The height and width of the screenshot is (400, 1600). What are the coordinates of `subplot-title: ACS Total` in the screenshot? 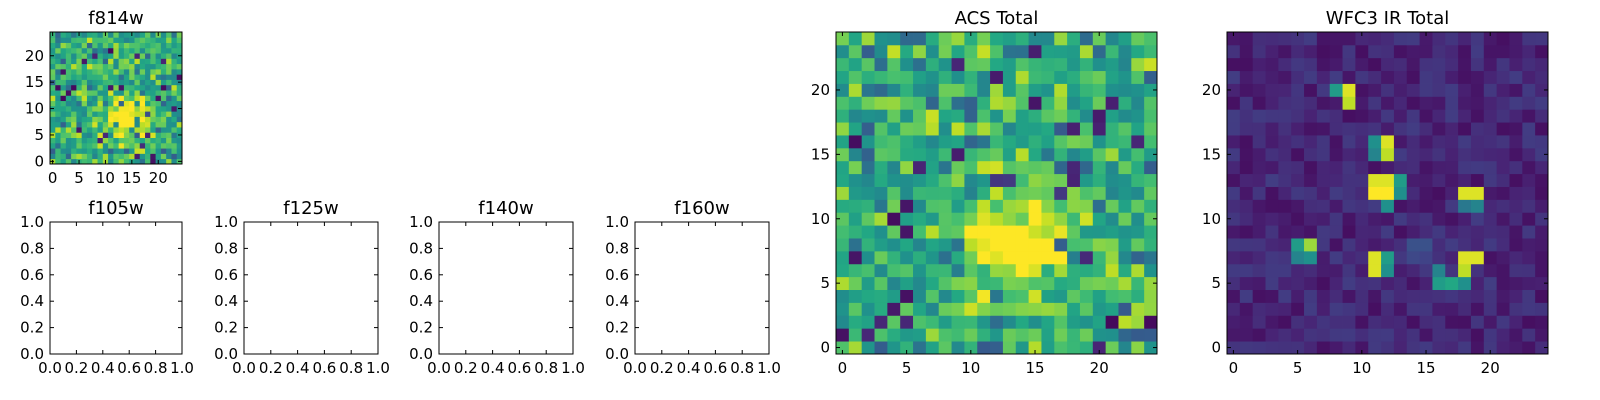 It's located at (997, 18).